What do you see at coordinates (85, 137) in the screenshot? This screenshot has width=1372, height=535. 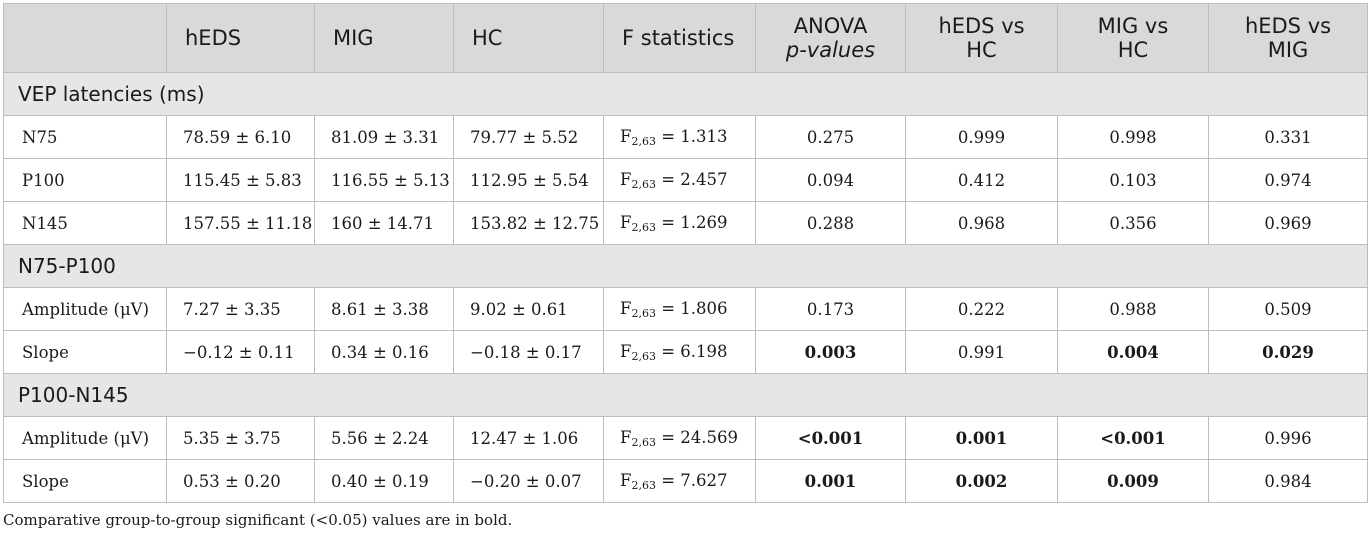 I see `row-label: N75` at bounding box center [85, 137].